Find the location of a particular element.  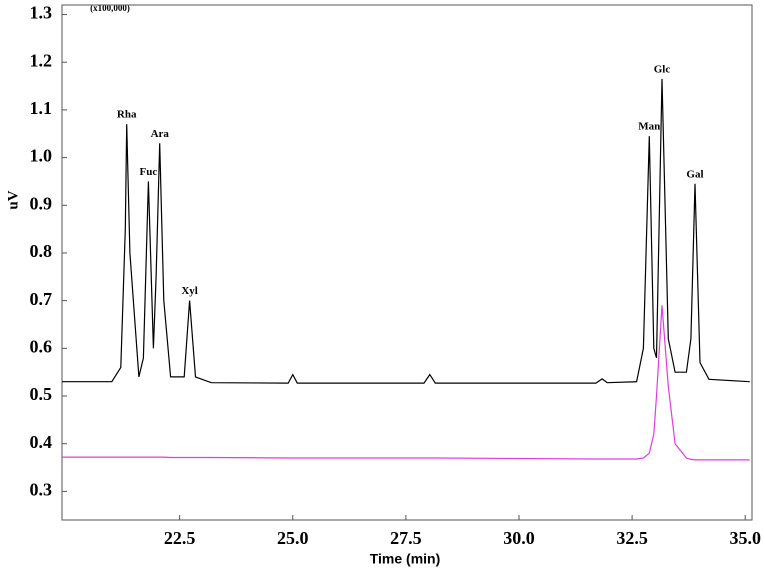

x-tick-label: 32.5 is located at coordinates (632, 538).